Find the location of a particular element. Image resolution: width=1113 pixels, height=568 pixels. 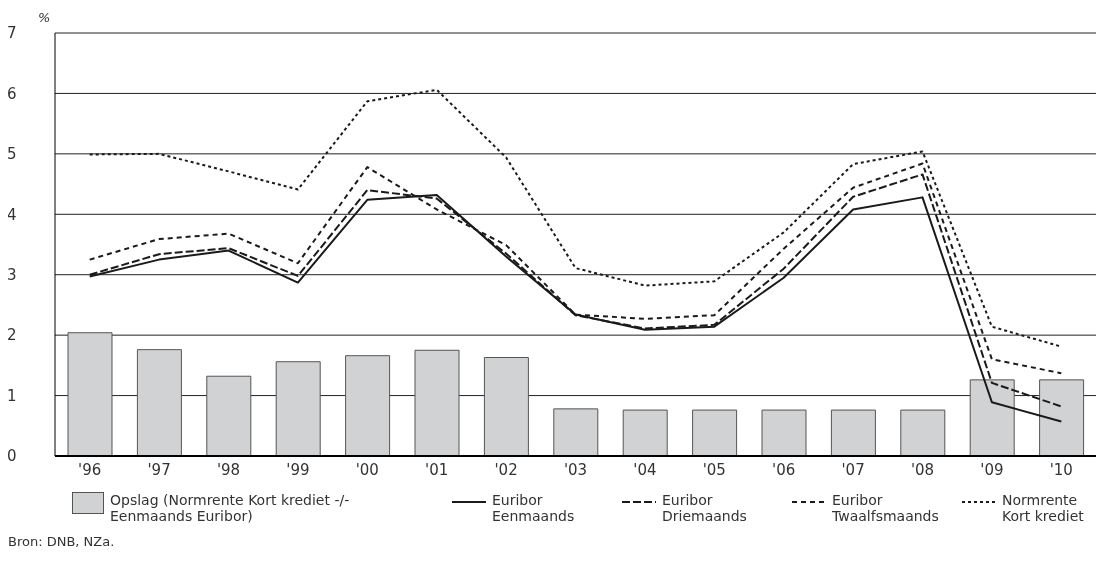

legend-label: Euribor Driemaands is located at coordinates (705, 508).